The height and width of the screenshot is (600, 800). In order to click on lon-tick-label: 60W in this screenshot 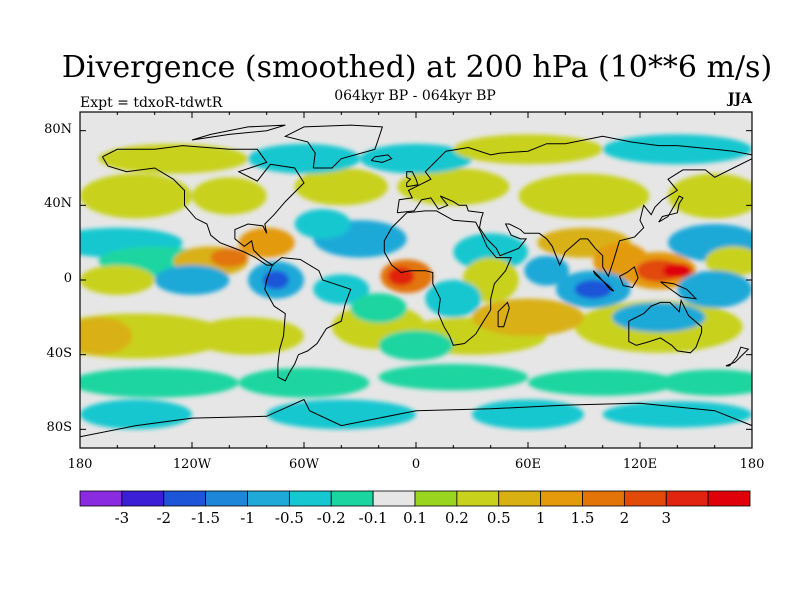, I will do `click(304, 464)`.